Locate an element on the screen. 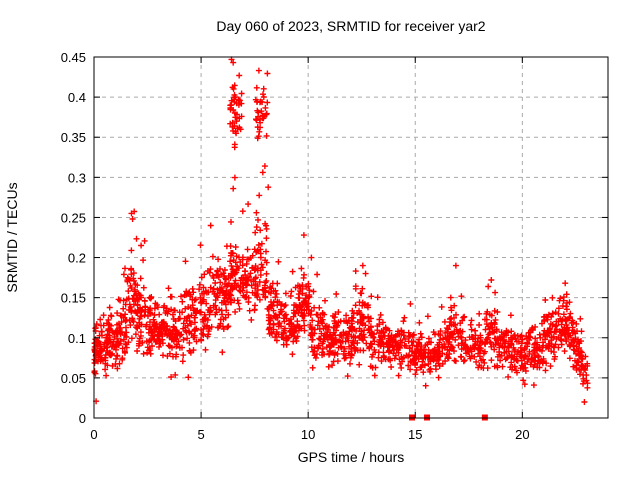 The image size is (640, 480). x-axis-label: GPS time / hours is located at coordinates (351, 457).